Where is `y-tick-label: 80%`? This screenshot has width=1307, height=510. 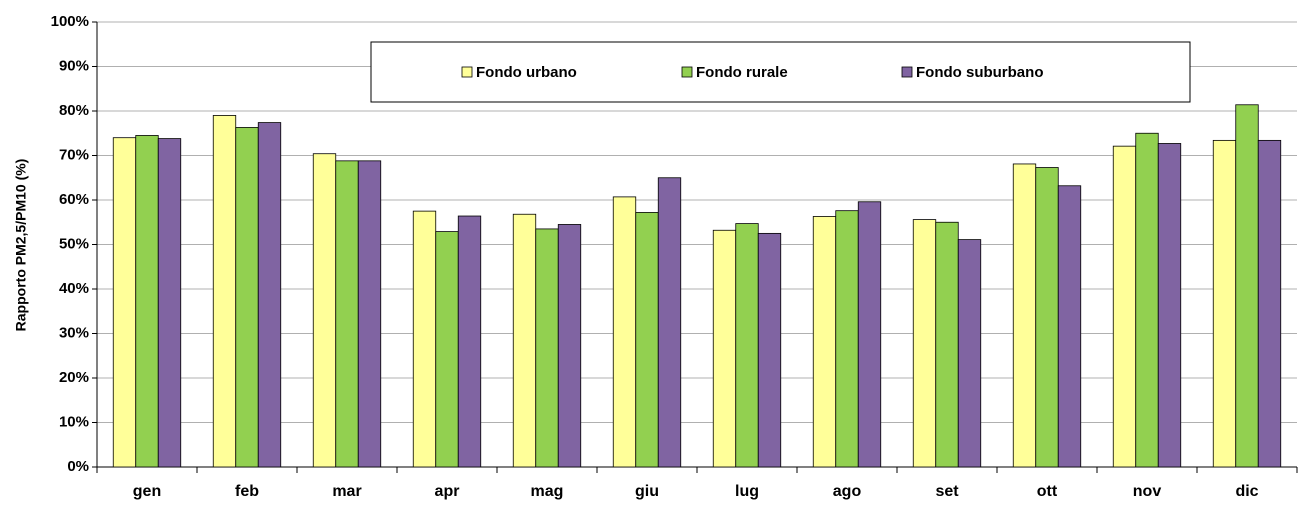
y-tick-label: 80% is located at coordinates (74, 110).